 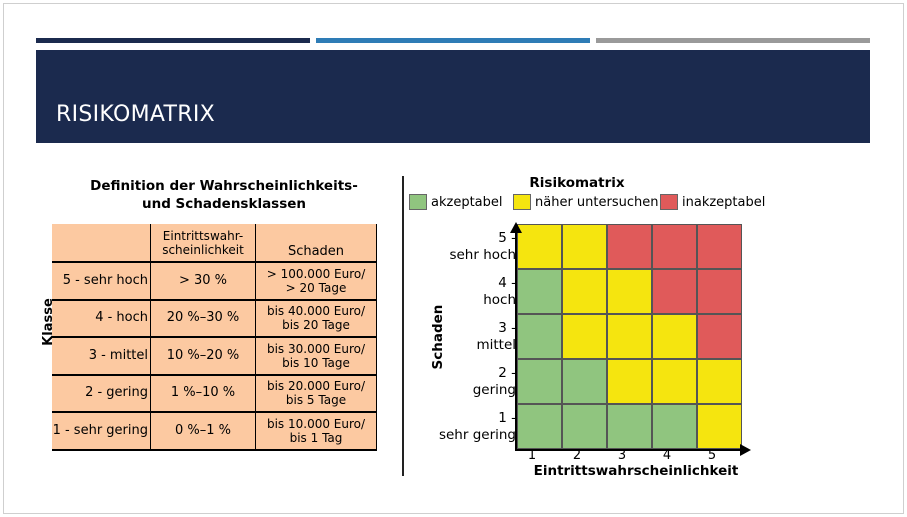 I want to click on legend-item-investigate: näher untersuchen, so click(x=585, y=202).